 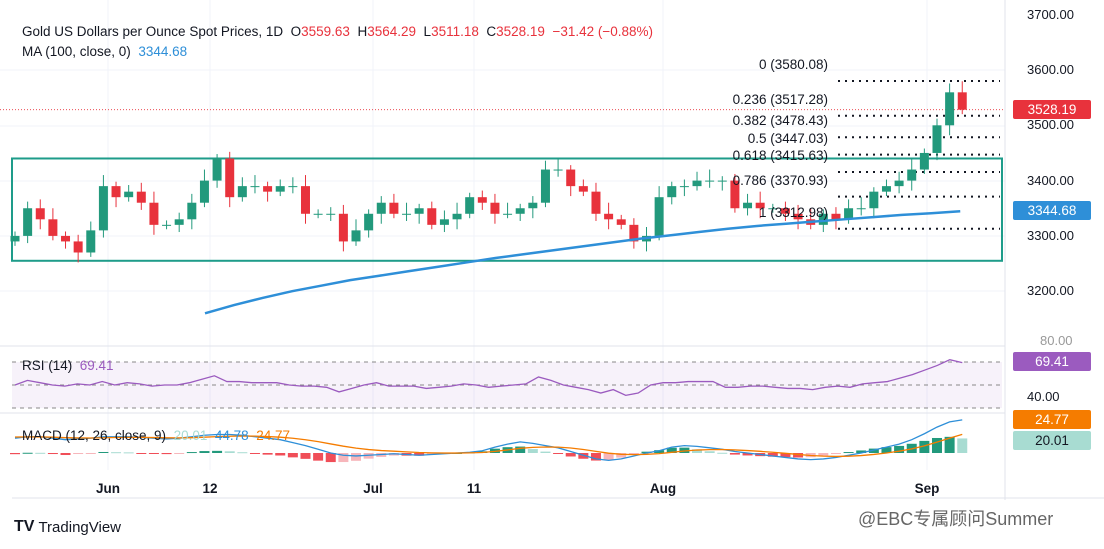 What do you see at coordinates (956, 519) in the screenshot?
I see `watermark: @EBC专属顾问Summer` at bounding box center [956, 519].